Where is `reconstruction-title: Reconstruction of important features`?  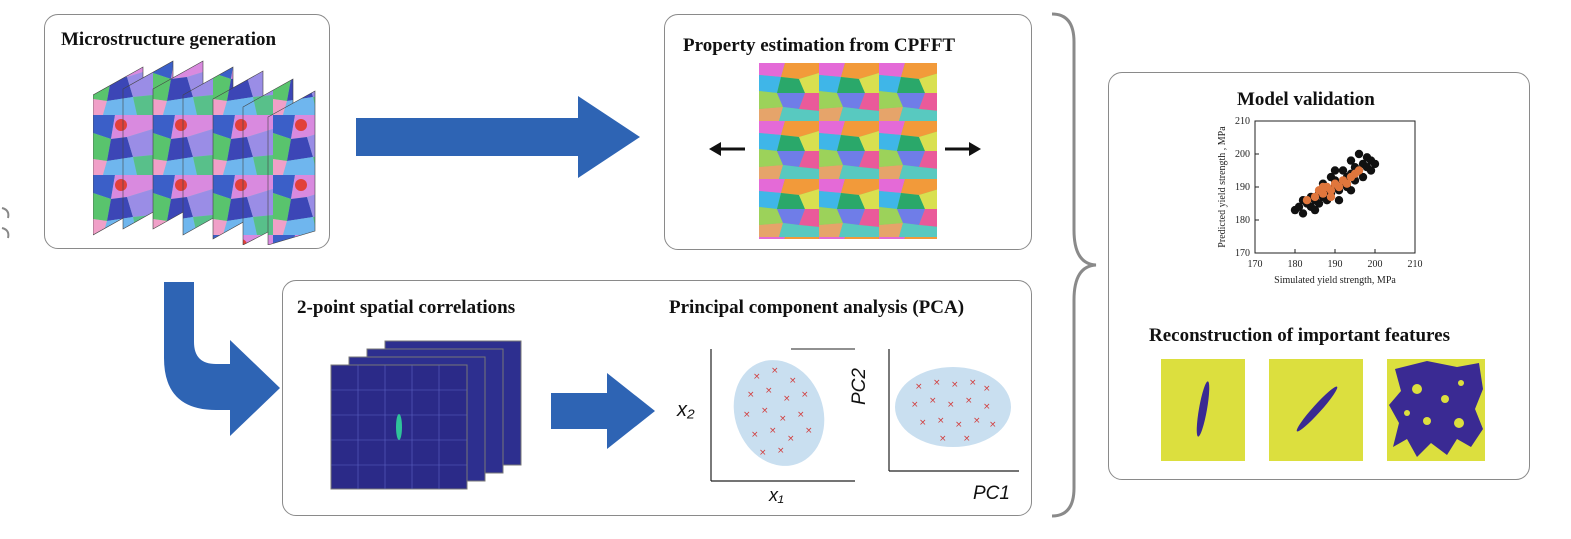
reconstruction-title: Reconstruction of important features is located at coordinates (1299, 335).